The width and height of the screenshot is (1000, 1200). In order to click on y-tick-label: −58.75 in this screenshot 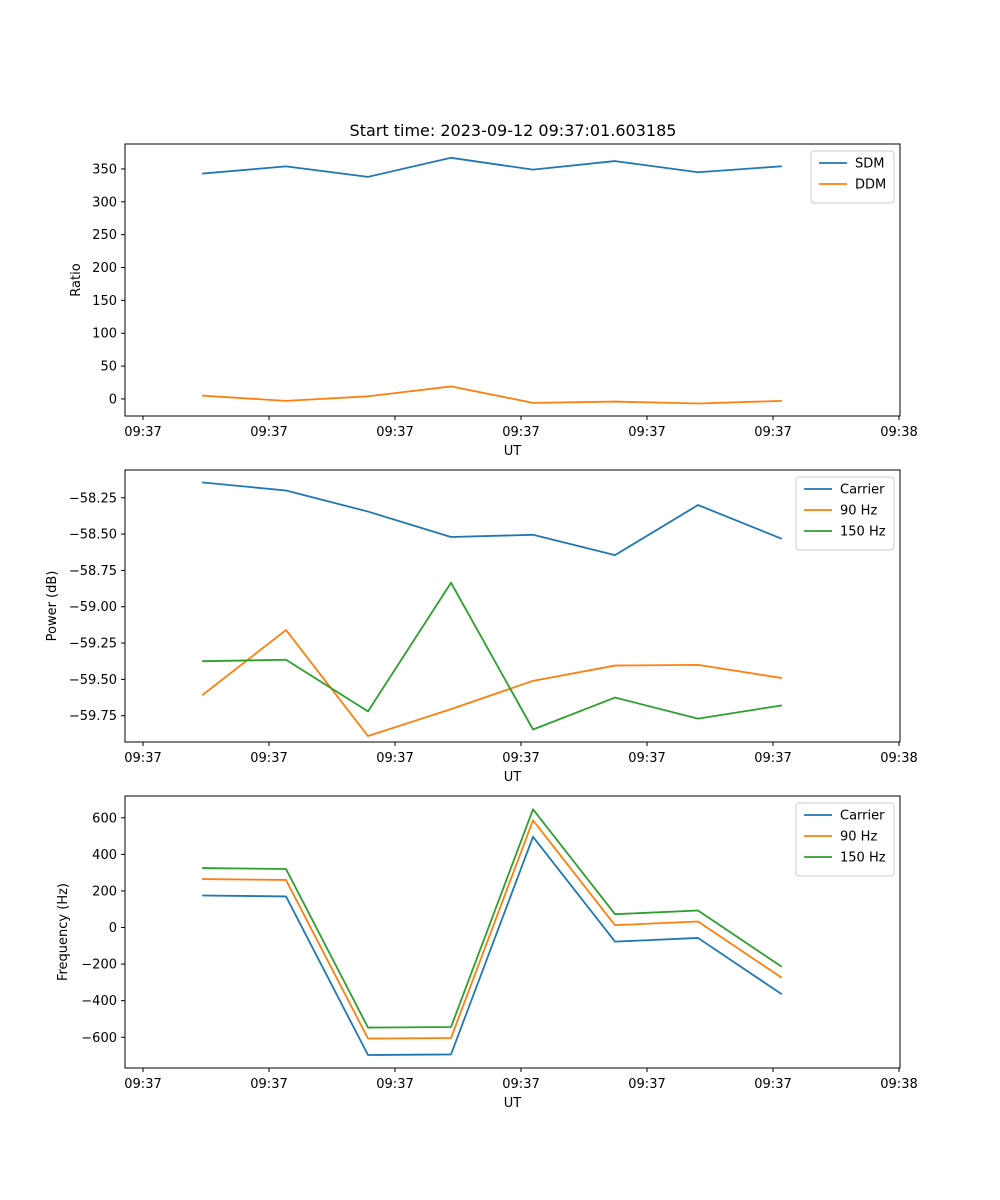, I will do `click(93, 571)`.